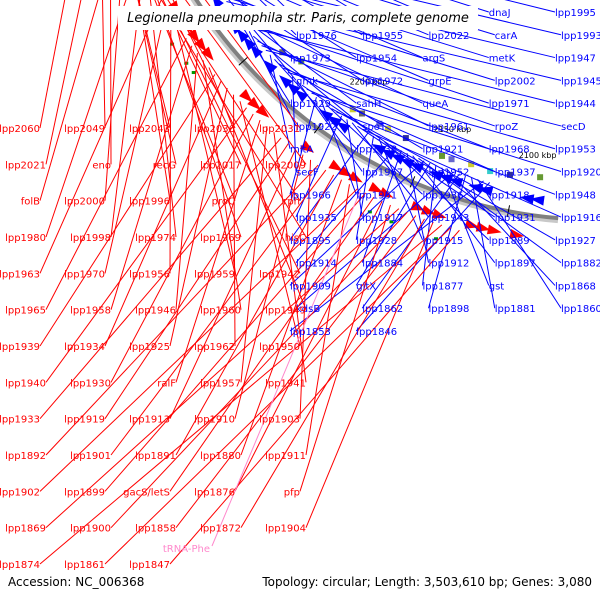 Image resolution: width=600 pixels, height=600 pixels. I want to click on gene-label: lpp2060, so click(20, 129).